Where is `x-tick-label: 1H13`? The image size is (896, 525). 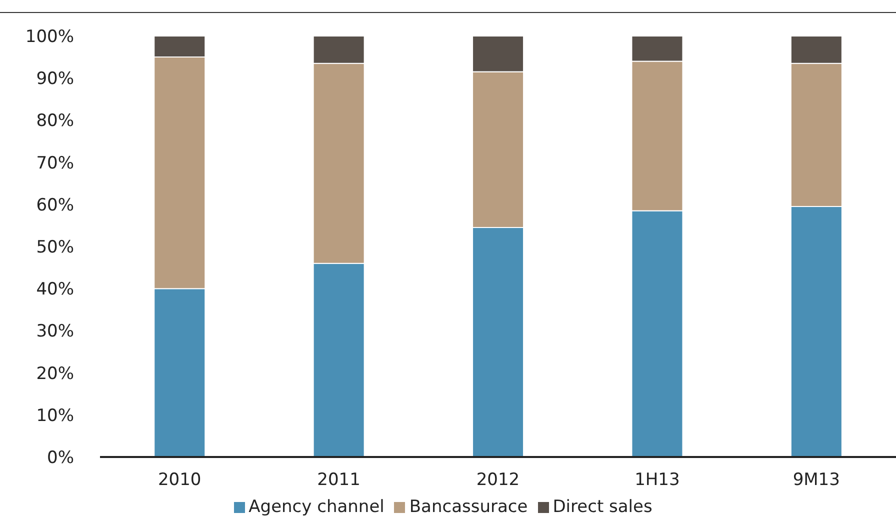
x-tick-label: 1H13 is located at coordinates (657, 480).